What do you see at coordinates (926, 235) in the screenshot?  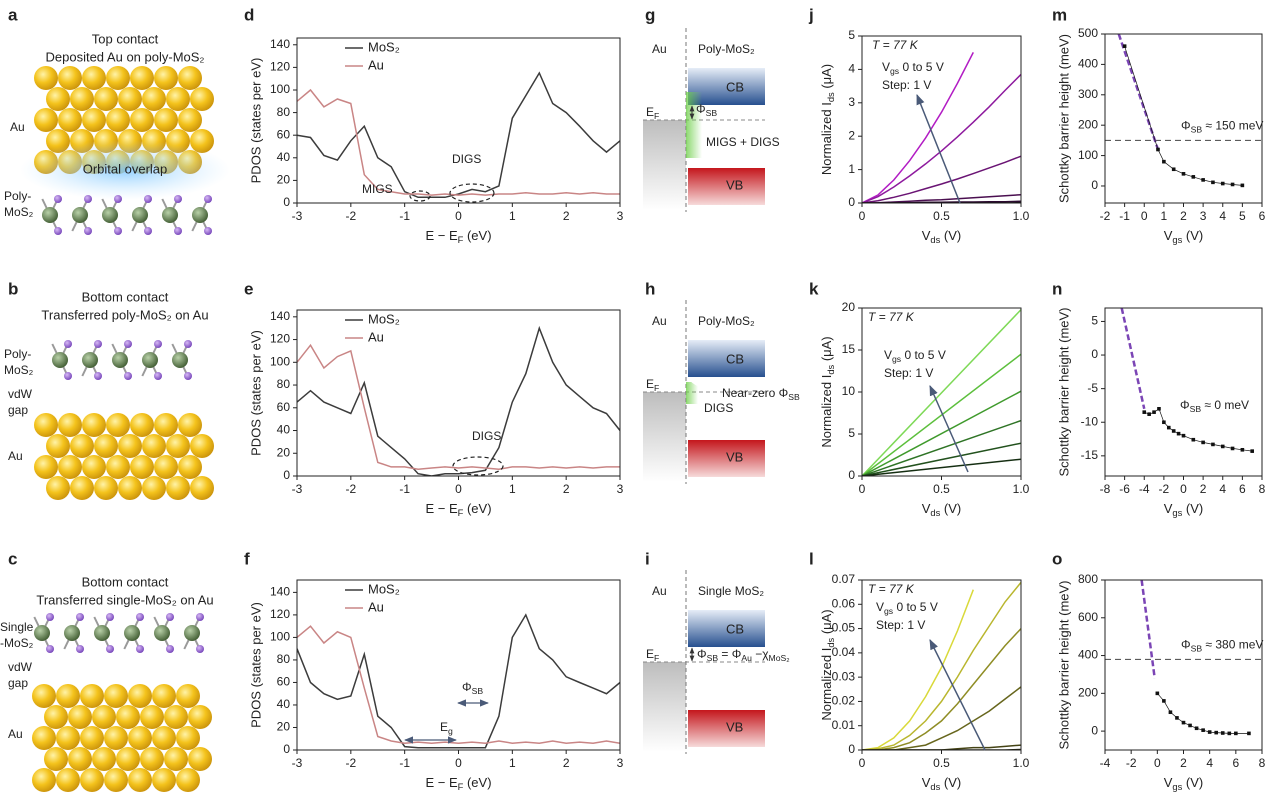 I see `x-axis-label-part: V` at bounding box center [926, 235].